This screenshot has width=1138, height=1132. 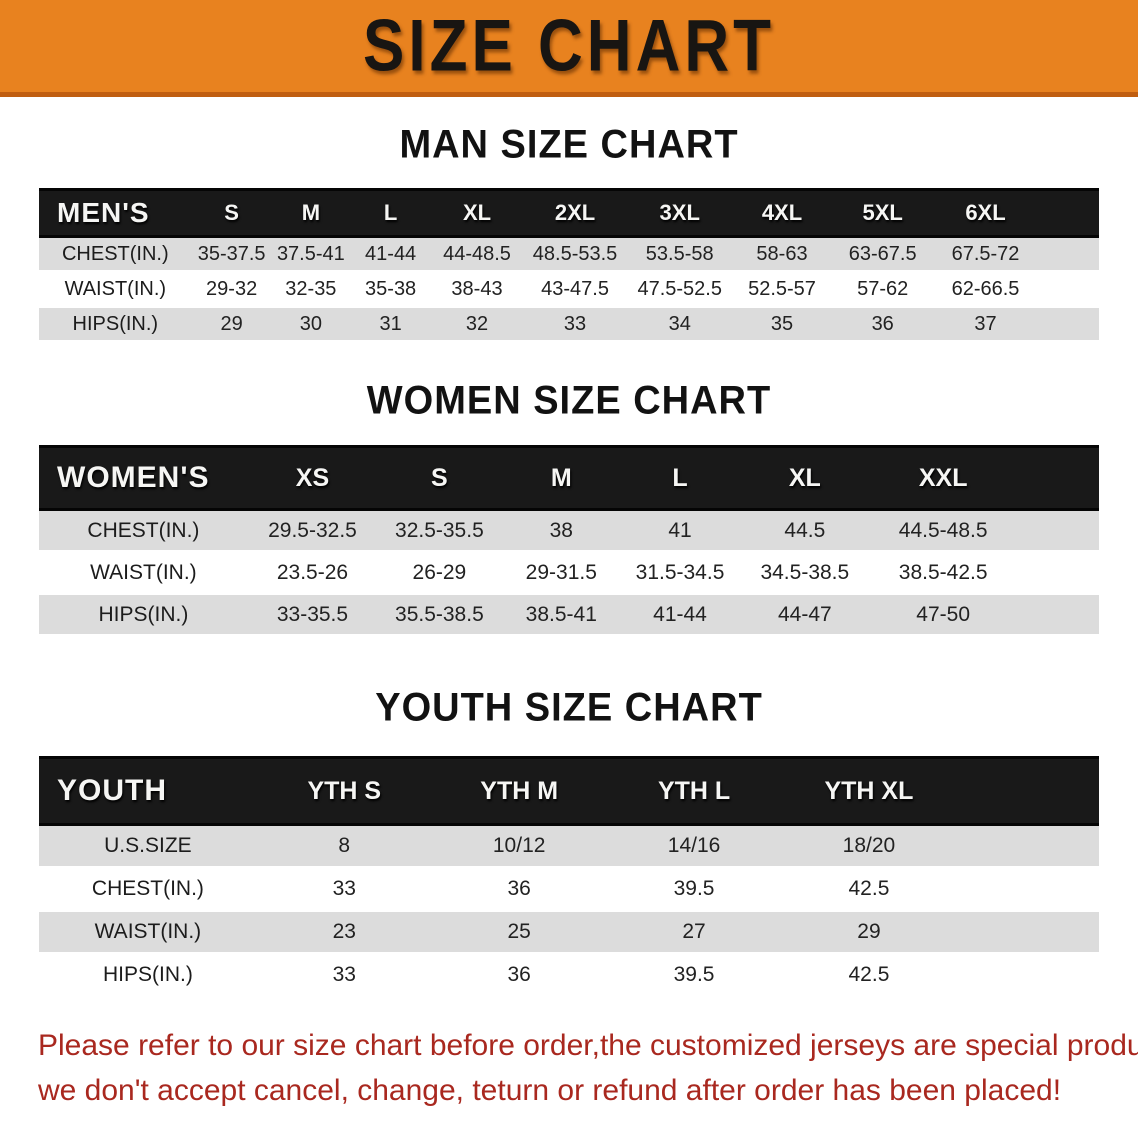 What do you see at coordinates (391, 324) in the screenshot?
I see `size-value-cell: 31` at bounding box center [391, 324].